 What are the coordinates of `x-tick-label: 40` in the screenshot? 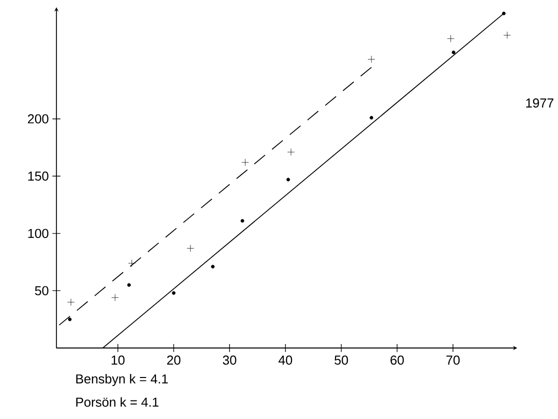 It's located at (285, 360).